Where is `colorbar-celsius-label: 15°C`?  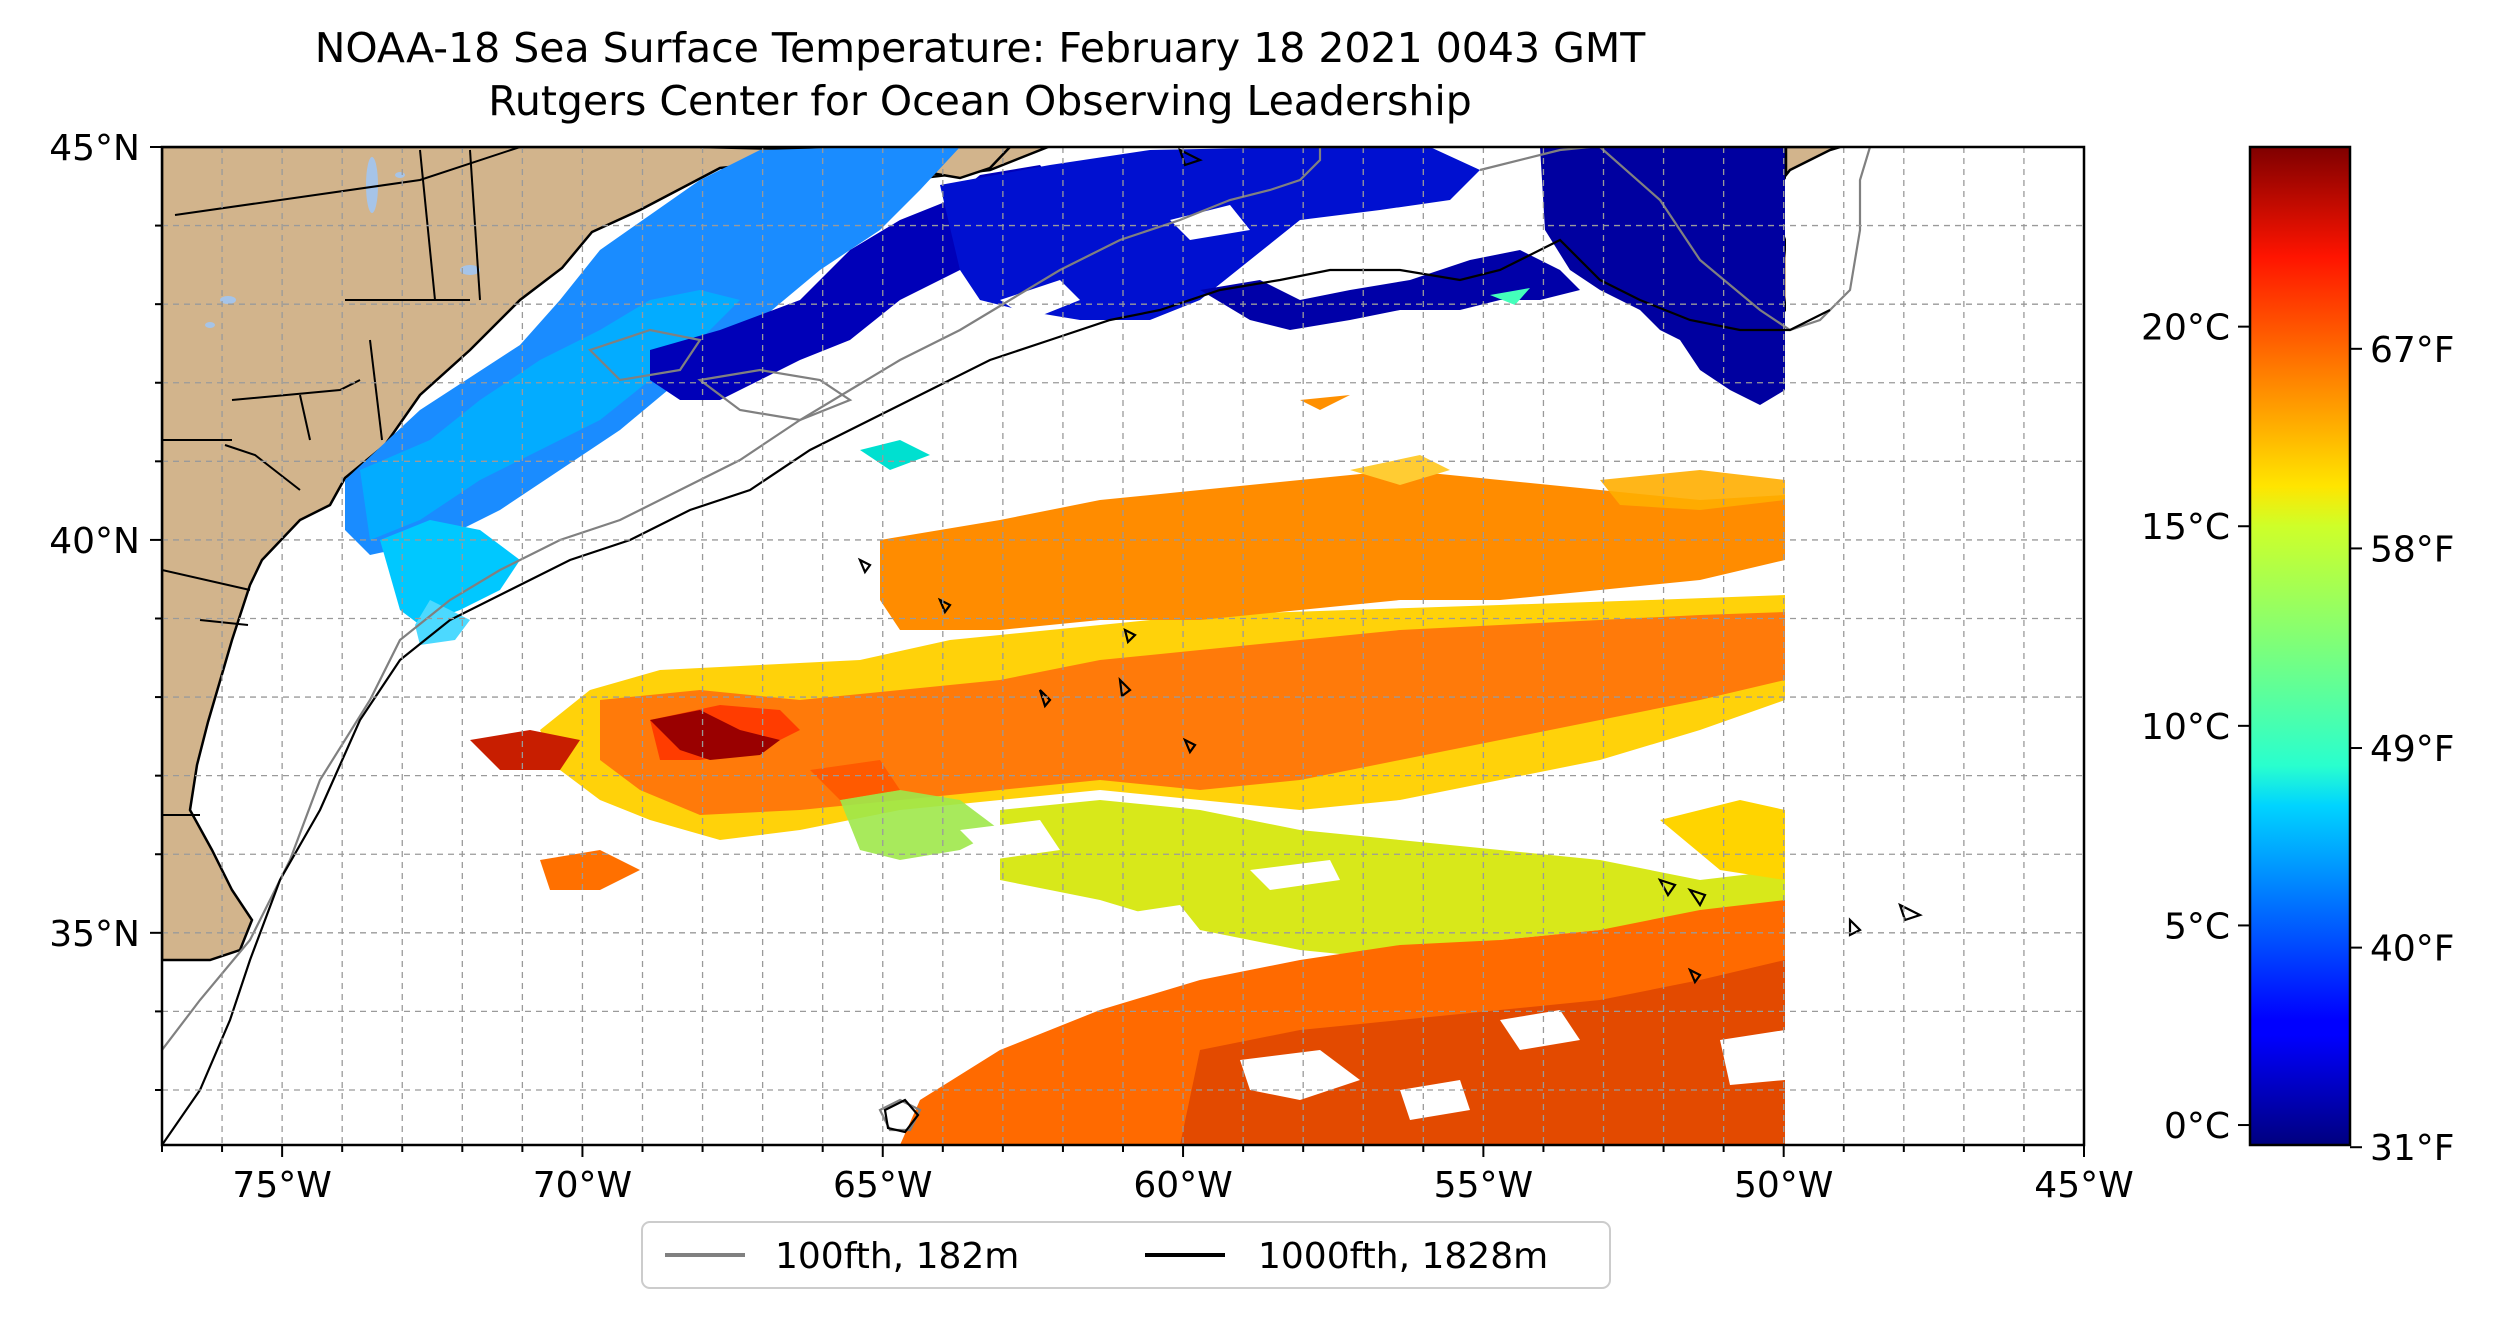
colorbar-celsius-label: 15°C is located at coordinates (2185, 527).